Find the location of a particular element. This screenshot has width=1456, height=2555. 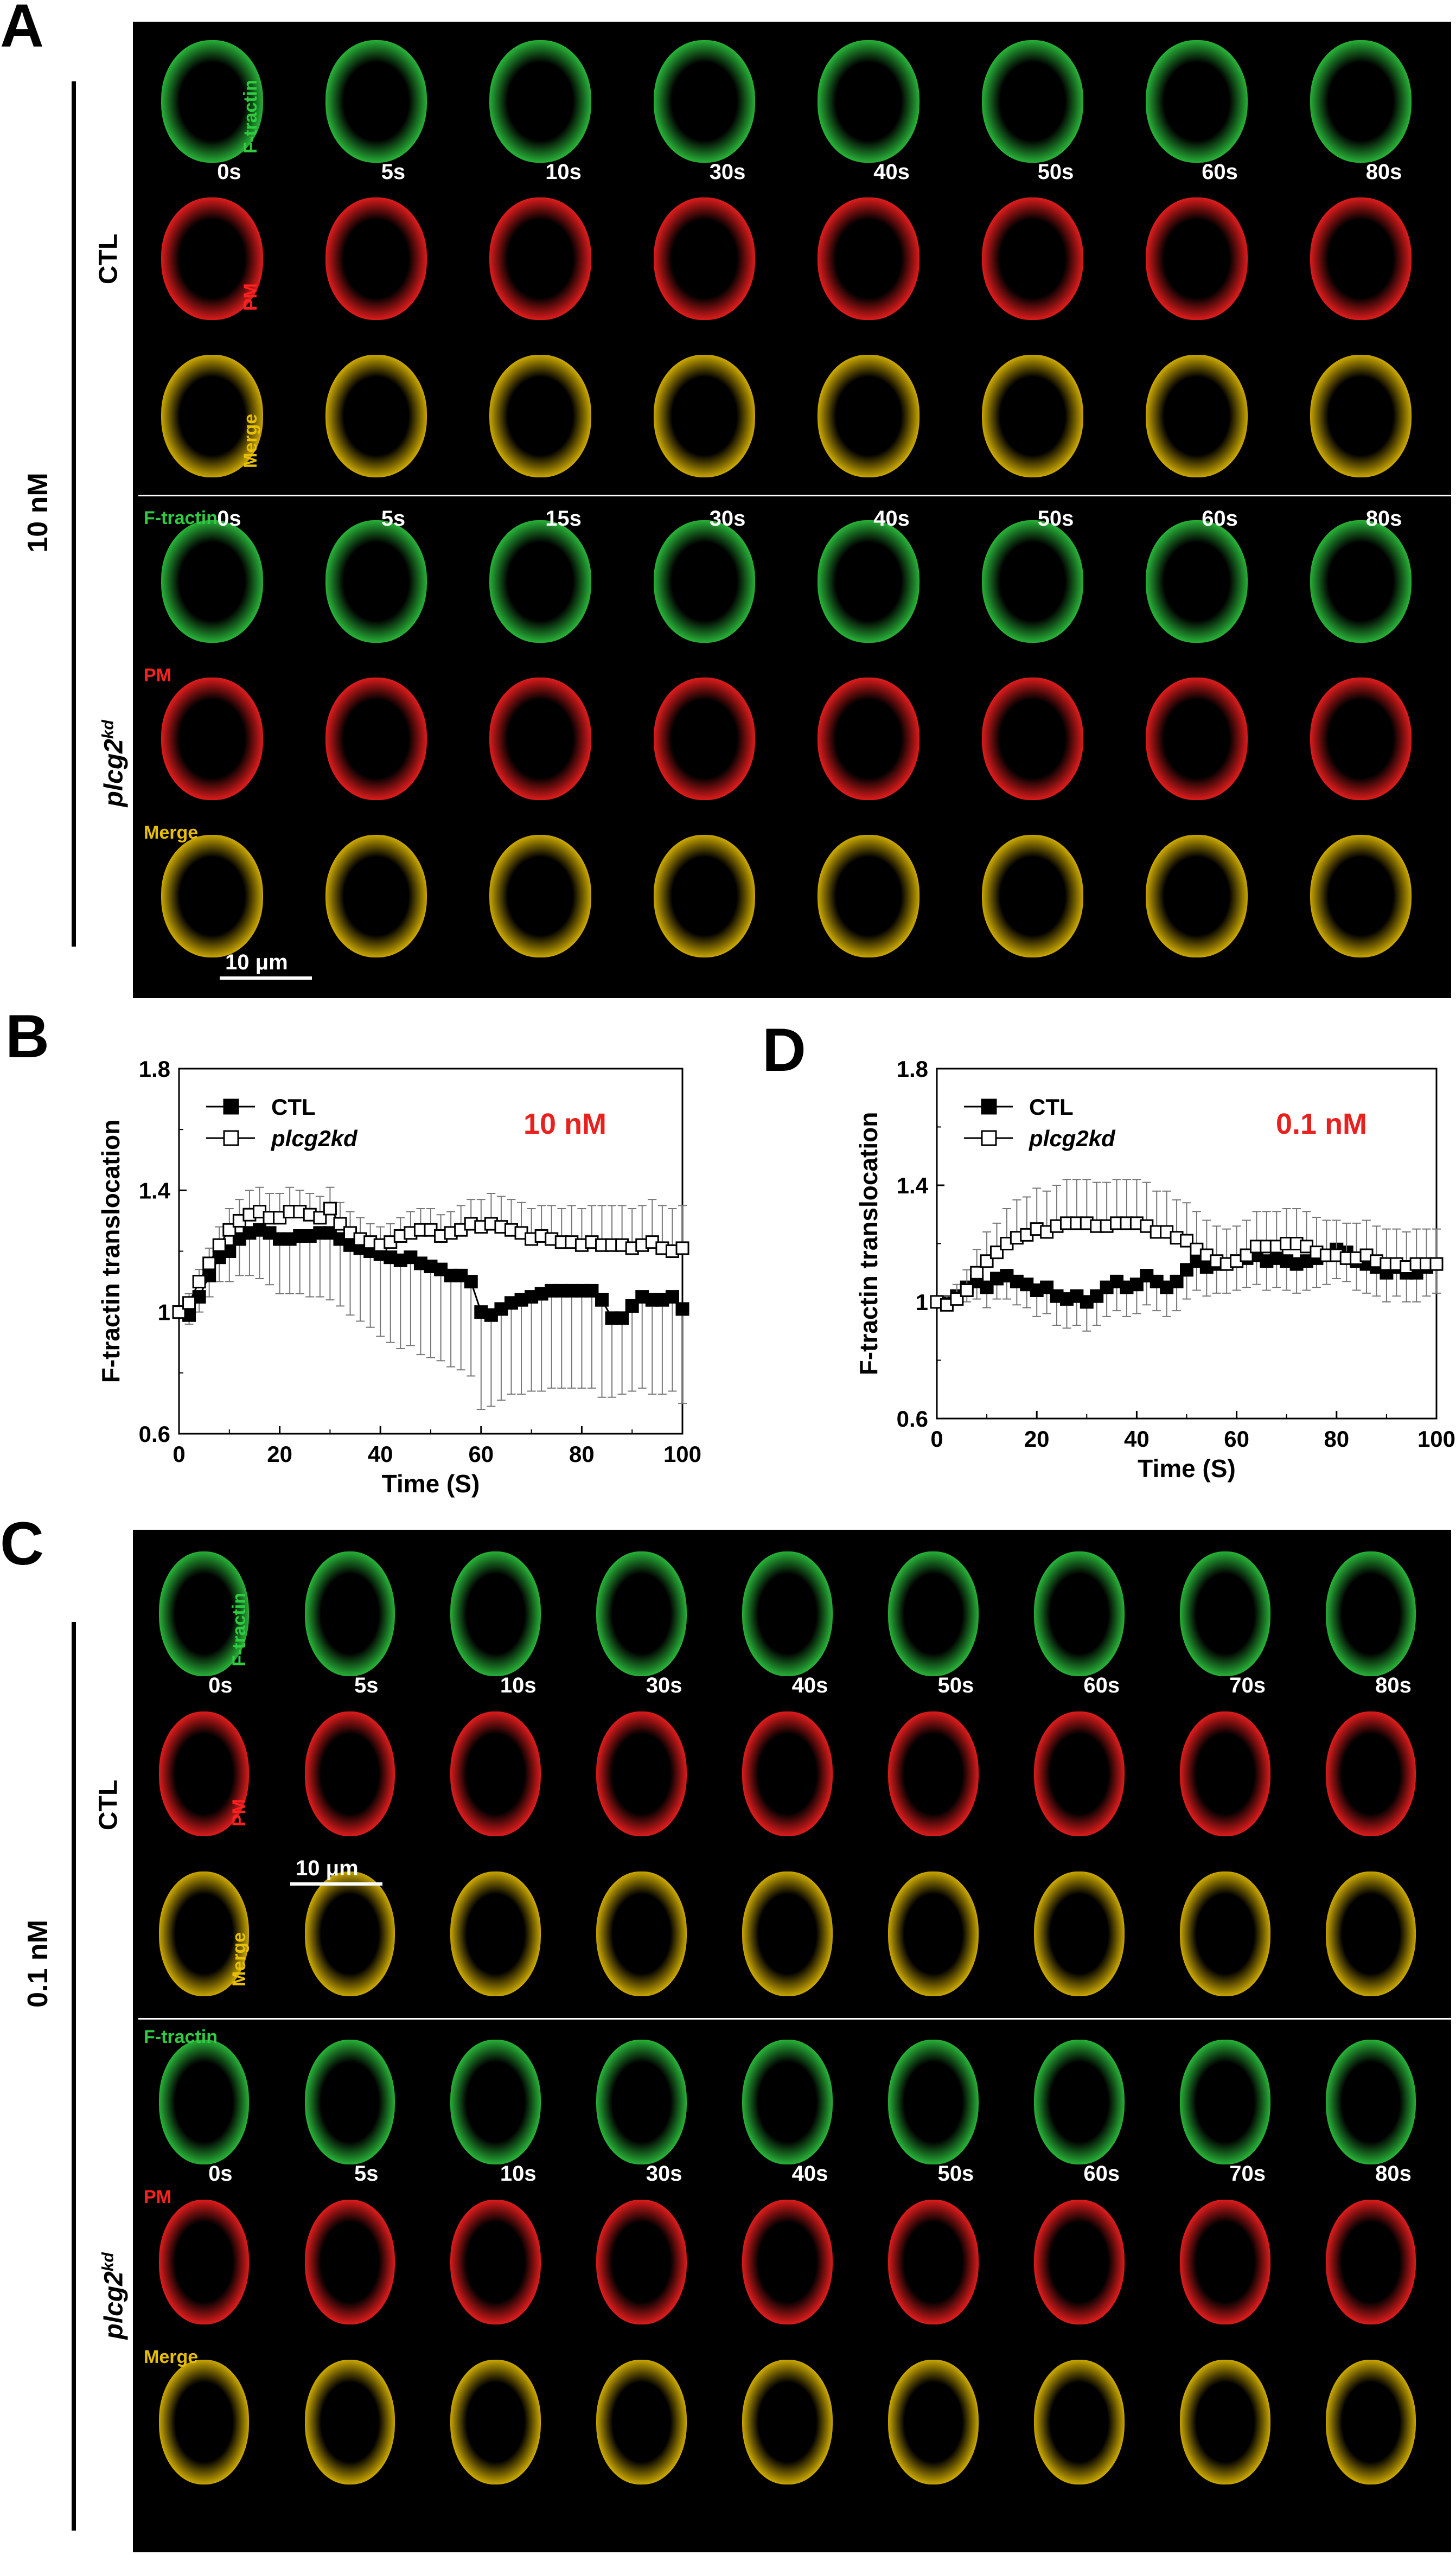

cell-a-kd-r1-c5 is located at coordinates (1032, 739).